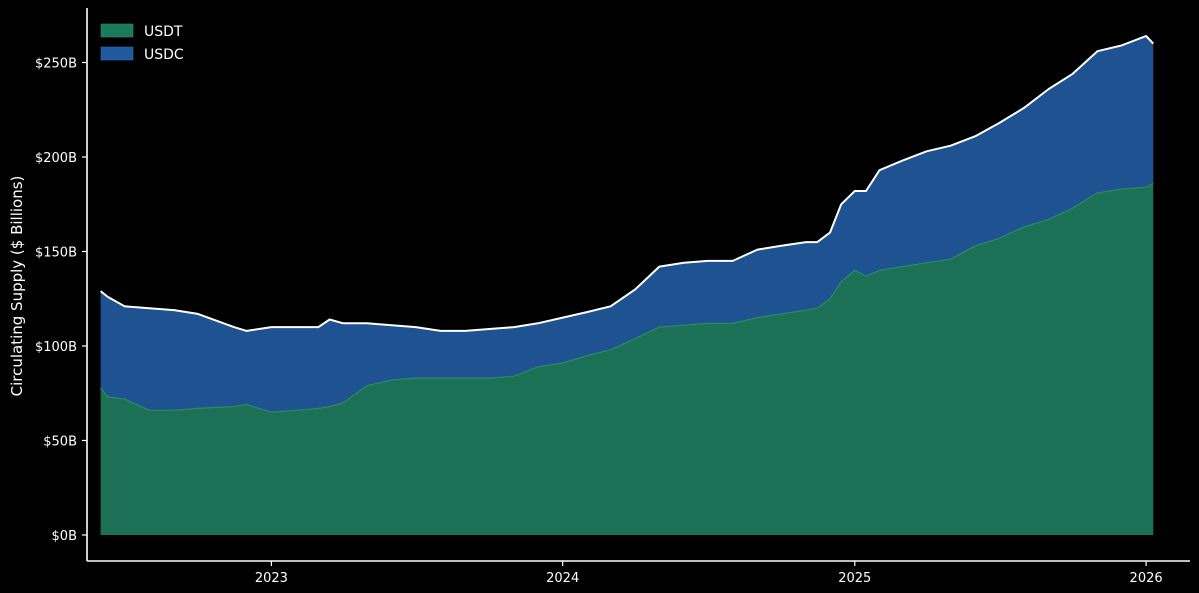 This screenshot has height=593, width=1199. Describe the element at coordinates (56, 347) in the screenshot. I see `y-tick-label: $100B` at that location.